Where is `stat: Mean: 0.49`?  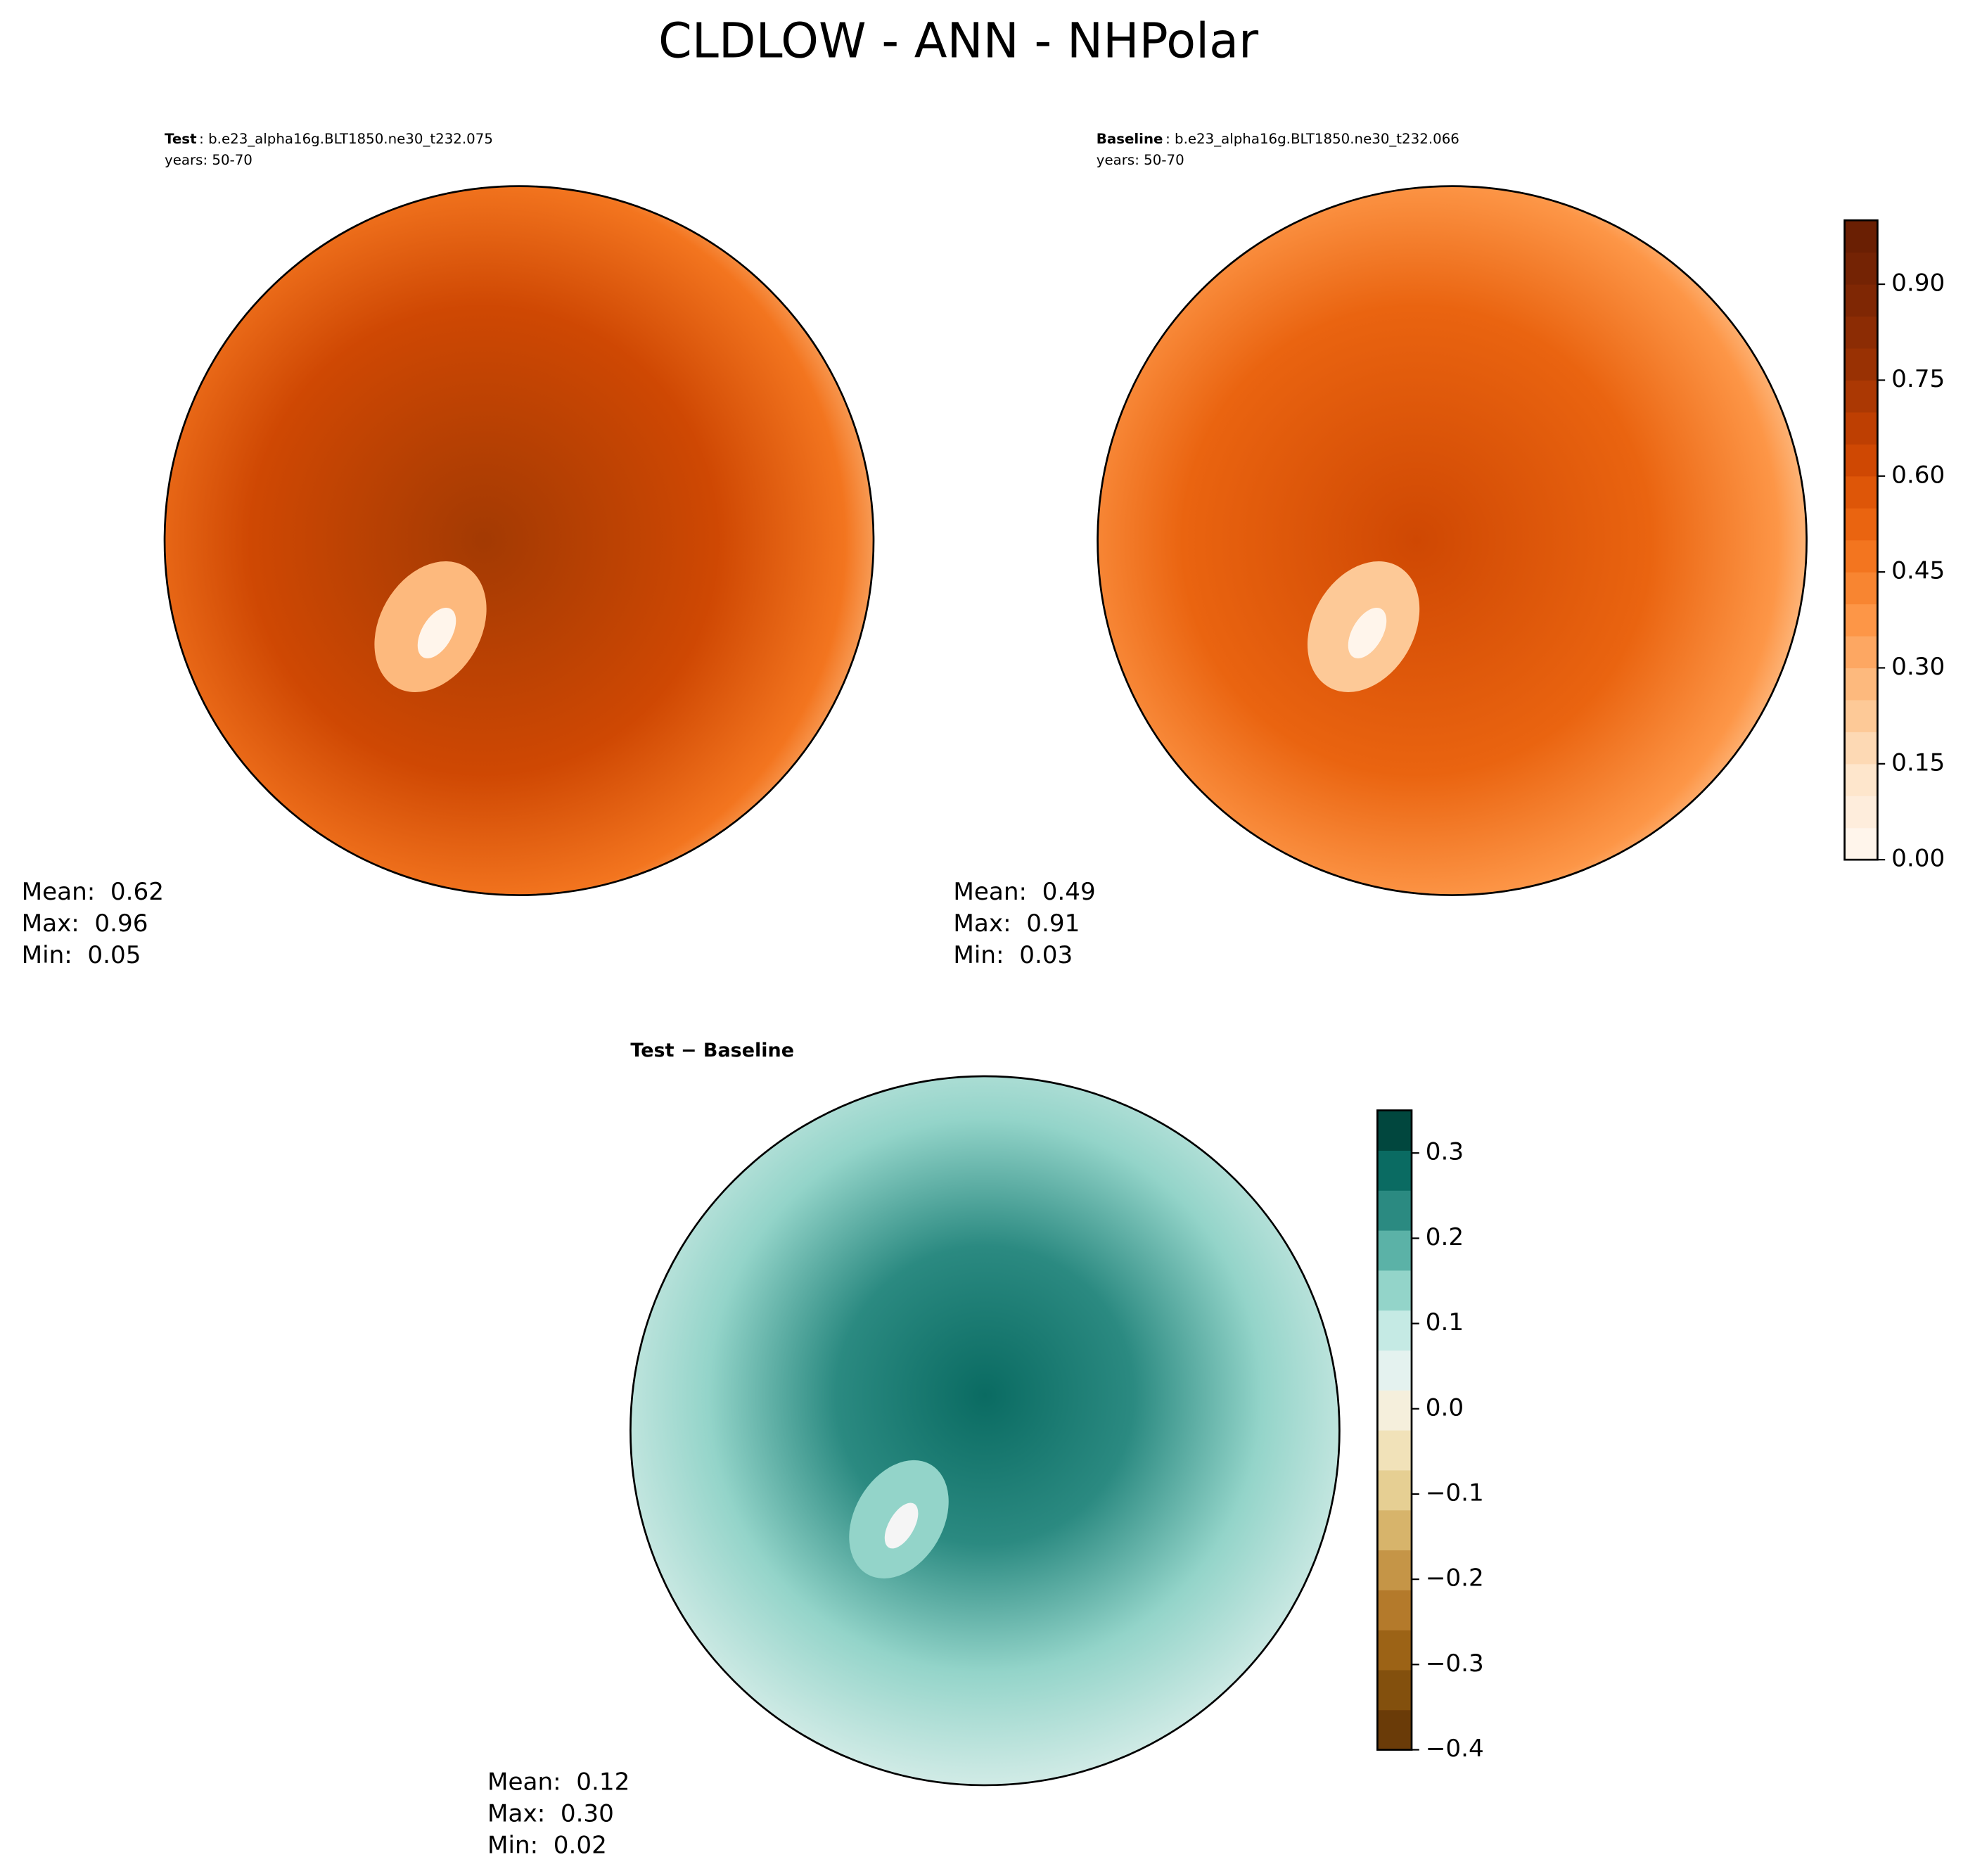
stat: Mean: 0.49 is located at coordinates (1024, 891).